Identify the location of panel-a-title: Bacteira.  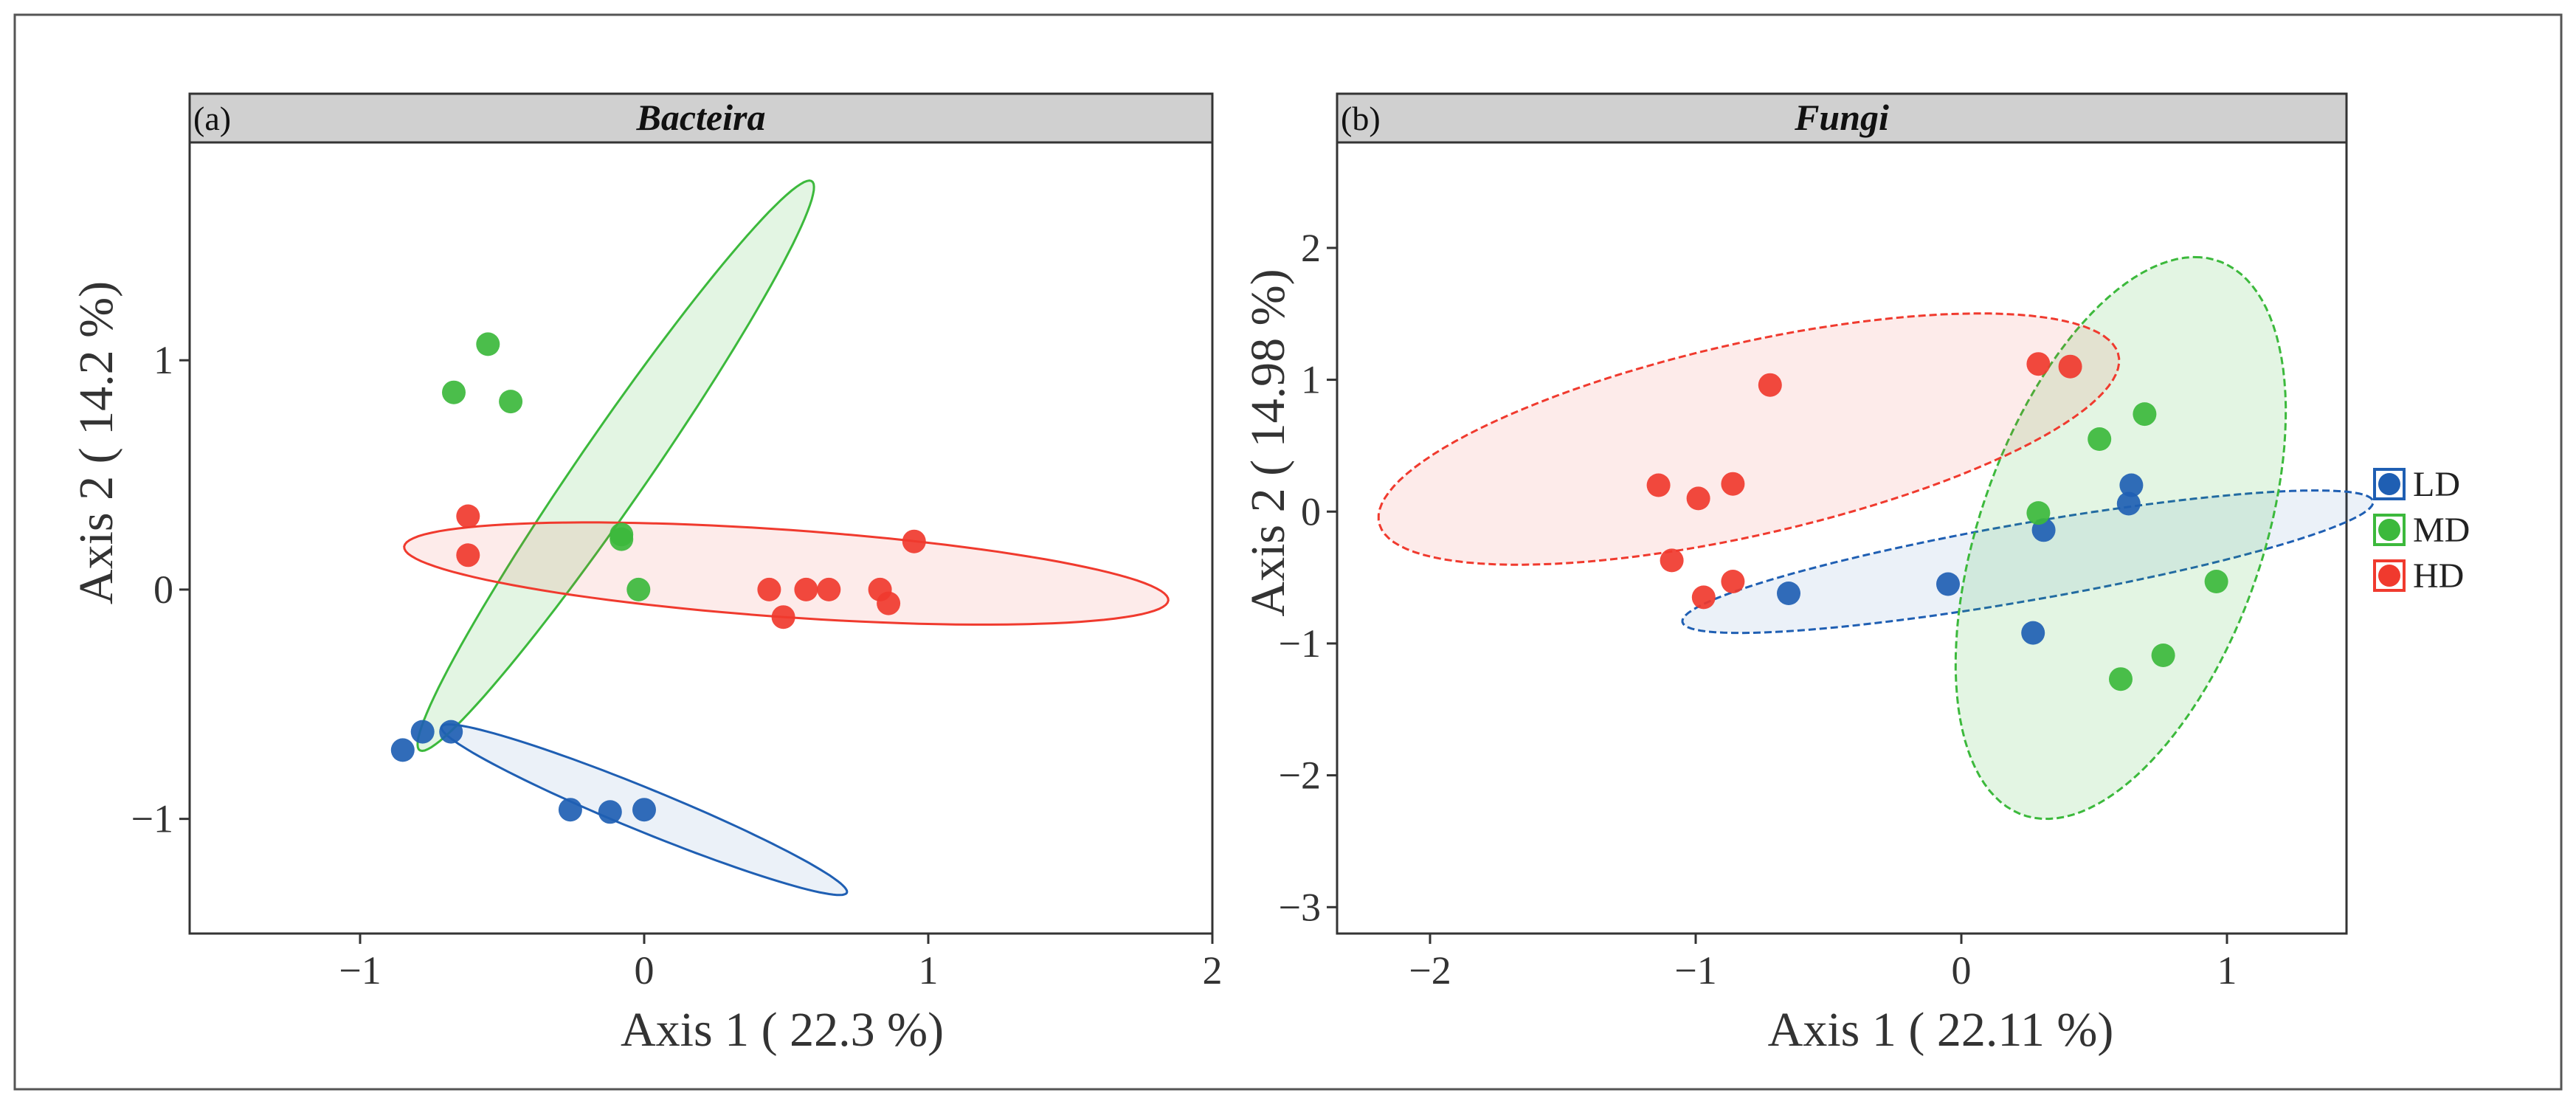
(701, 117).